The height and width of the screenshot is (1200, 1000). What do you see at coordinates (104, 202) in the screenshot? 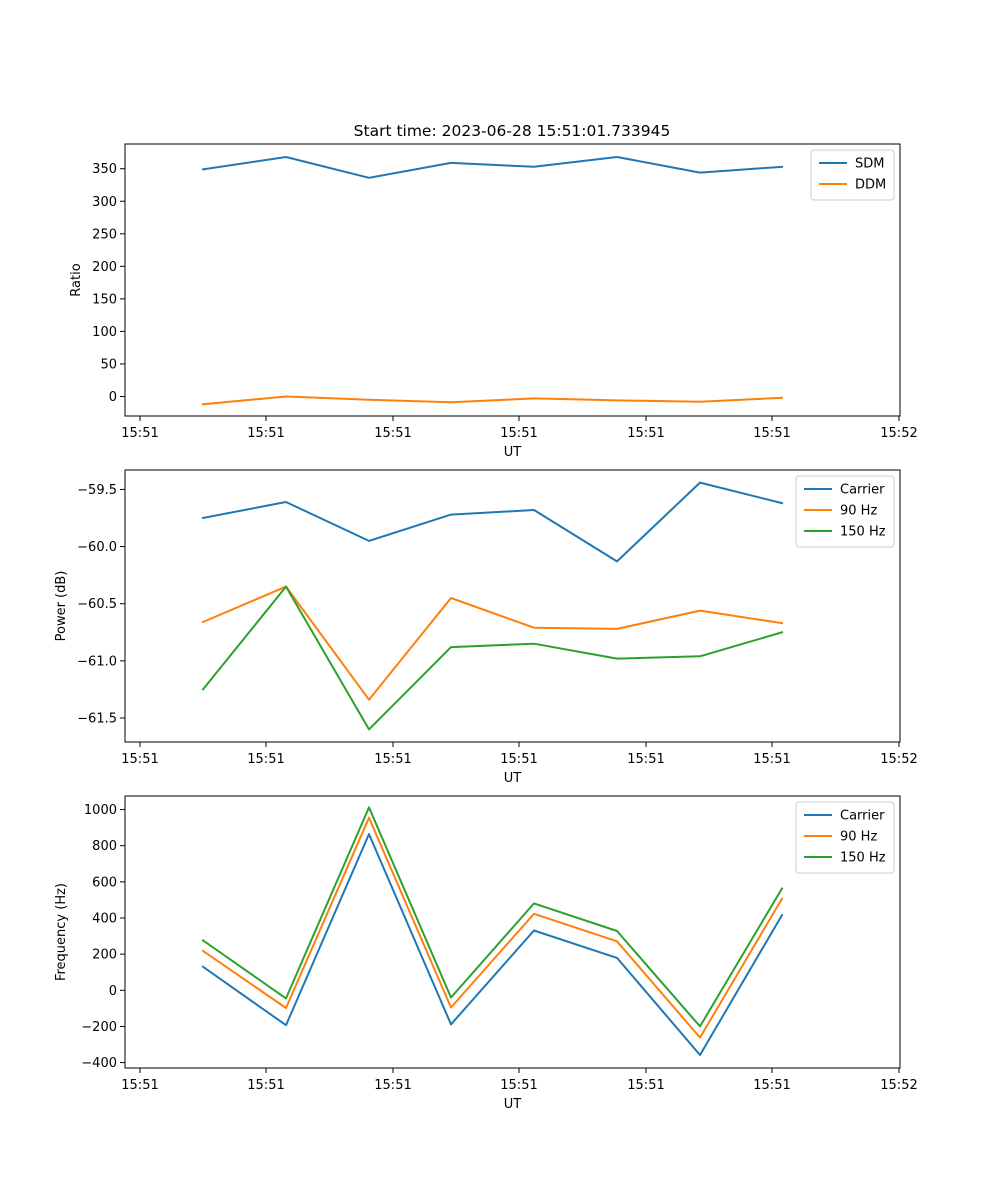
I see `y-tick-label: 300` at bounding box center [104, 202].